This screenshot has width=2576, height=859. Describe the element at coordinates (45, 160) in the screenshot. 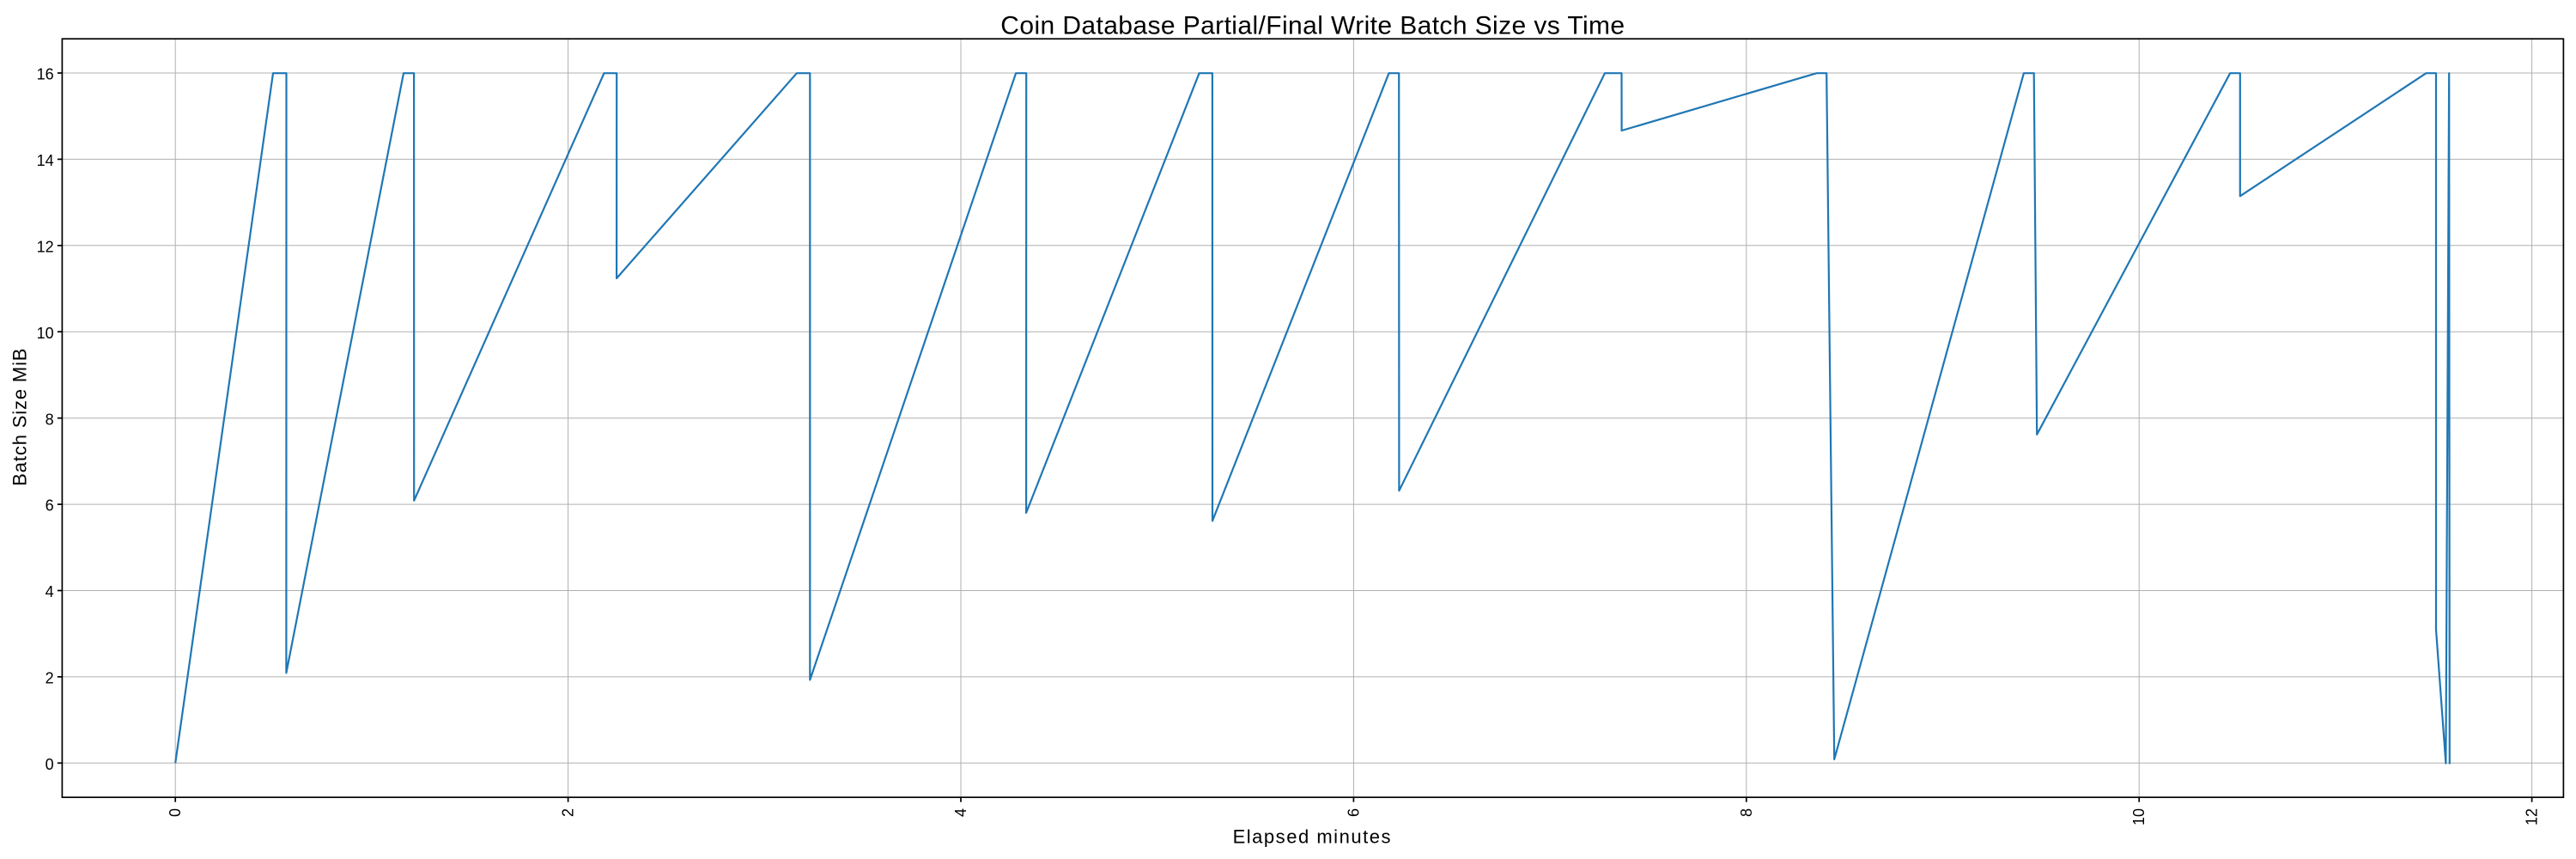

I see `svg-text: 14` at that location.